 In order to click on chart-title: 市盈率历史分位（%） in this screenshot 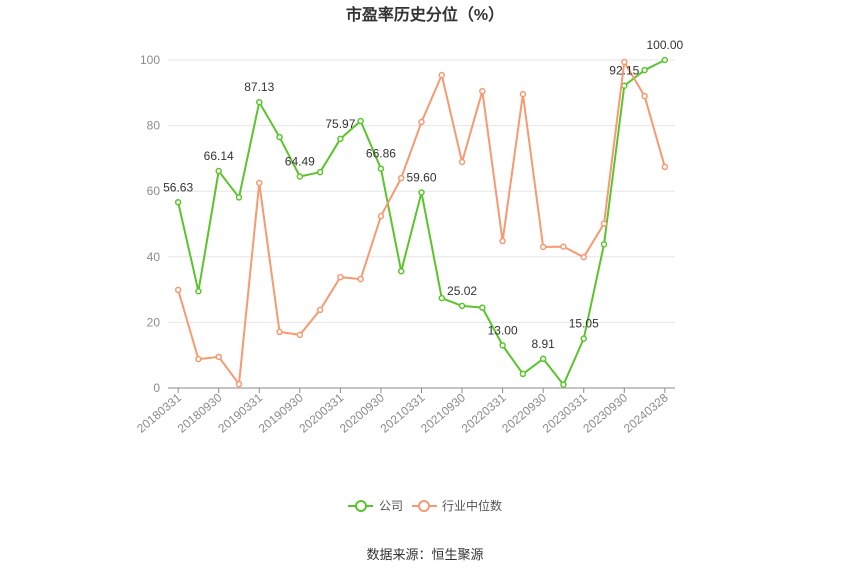, I will do `click(425, 14)`.